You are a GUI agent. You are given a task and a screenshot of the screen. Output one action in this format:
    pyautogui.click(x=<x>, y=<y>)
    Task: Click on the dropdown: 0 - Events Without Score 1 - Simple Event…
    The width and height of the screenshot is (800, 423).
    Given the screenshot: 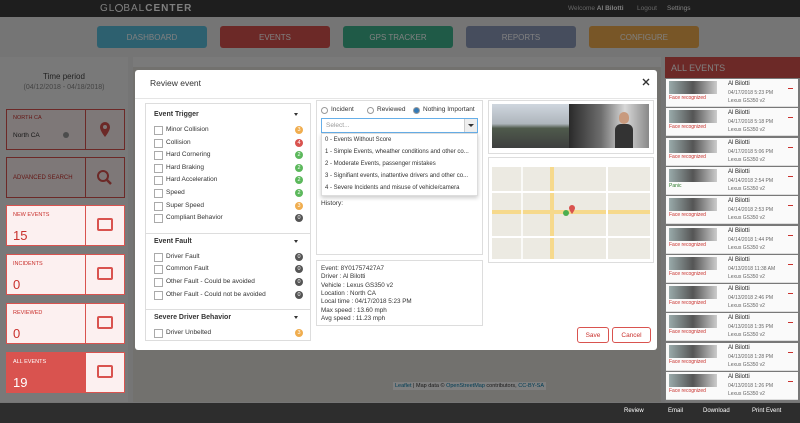 What is the action you would take?
    pyautogui.click(x=399, y=164)
    